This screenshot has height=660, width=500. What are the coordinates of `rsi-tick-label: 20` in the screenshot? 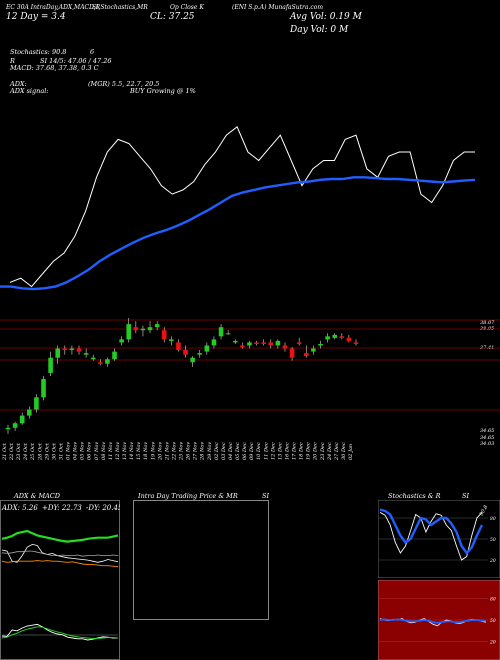 It's located at (492, 643).